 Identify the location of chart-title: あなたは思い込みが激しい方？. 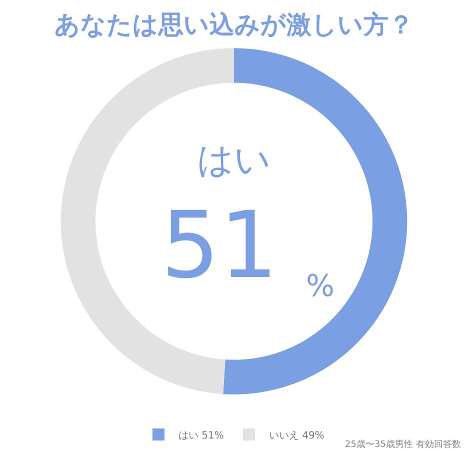
(234, 25).